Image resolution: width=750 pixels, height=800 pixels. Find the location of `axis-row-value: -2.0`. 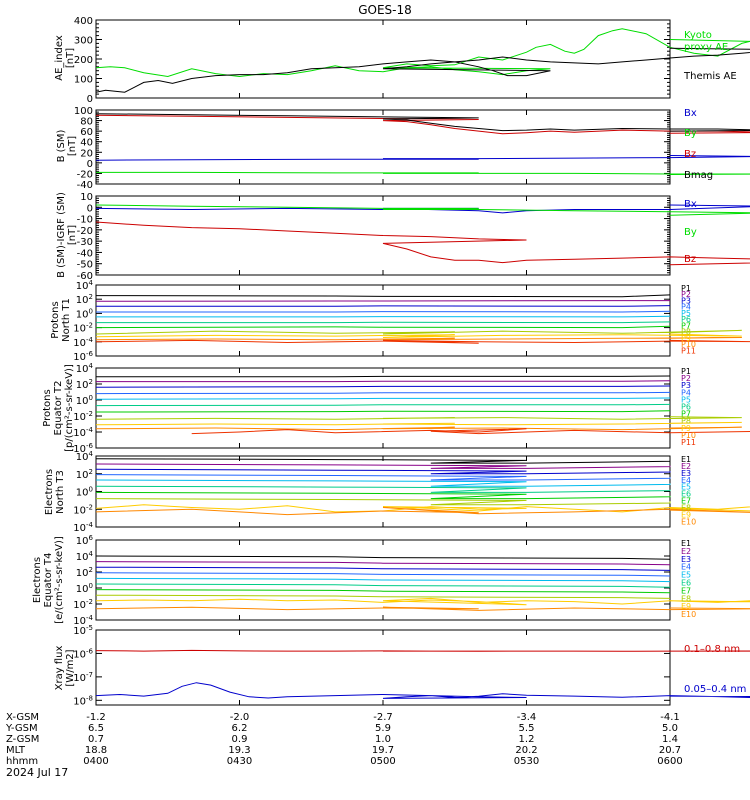

axis-row-value: -2.0 is located at coordinates (240, 717).